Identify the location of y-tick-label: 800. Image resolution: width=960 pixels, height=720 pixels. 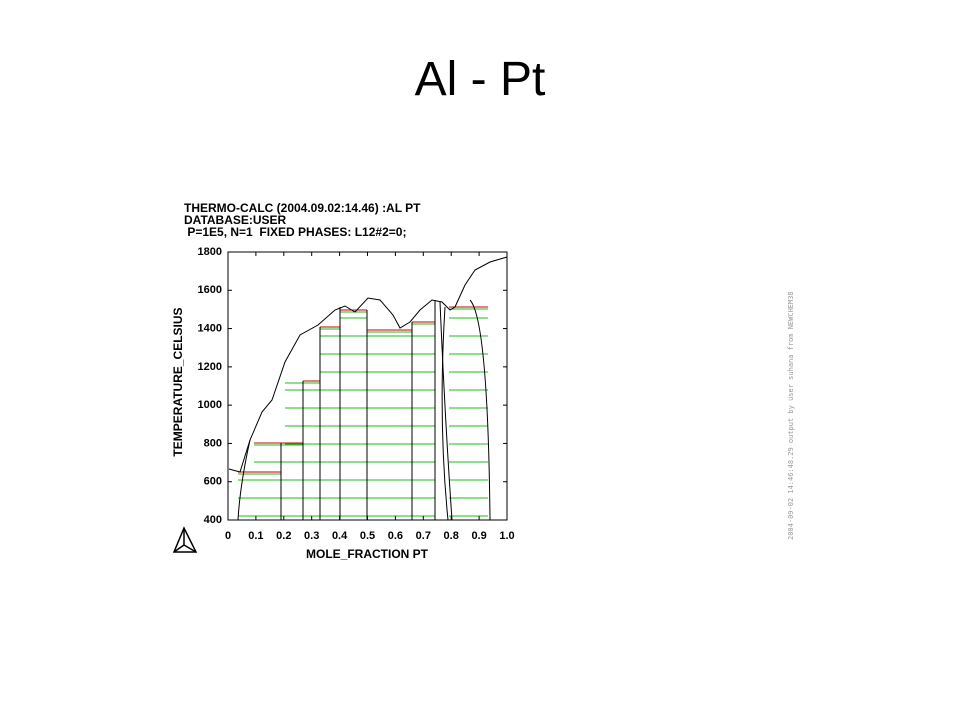
(213, 443).